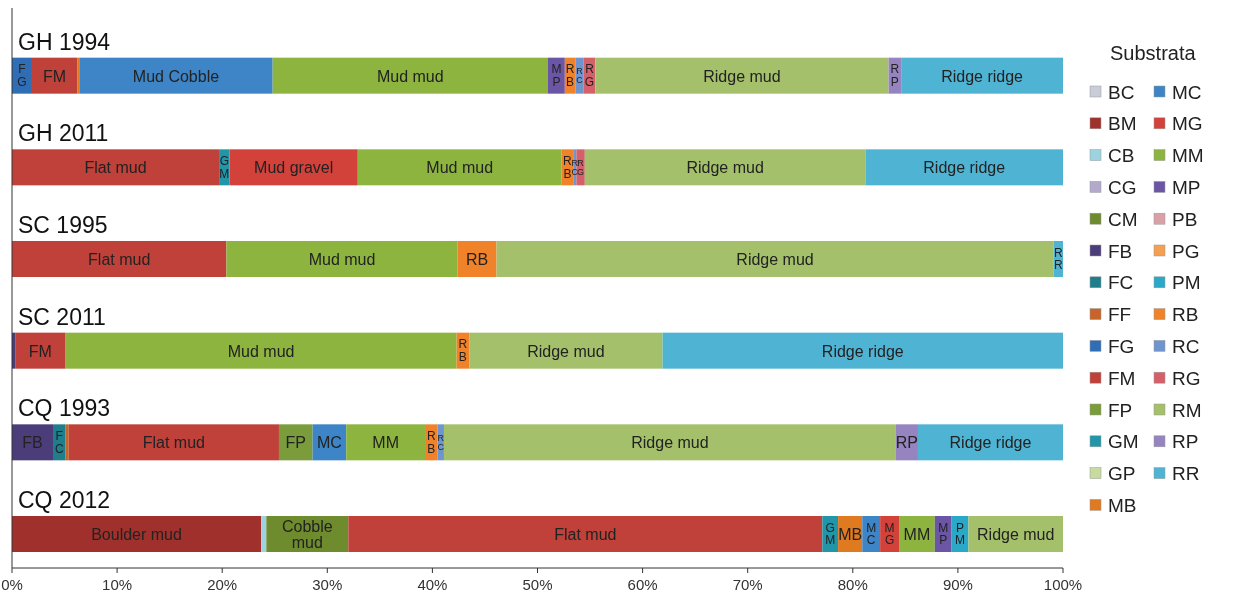  What do you see at coordinates (327, 584) in the screenshot?
I see `x-tick-label: 30%` at bounding box center [327, 584].